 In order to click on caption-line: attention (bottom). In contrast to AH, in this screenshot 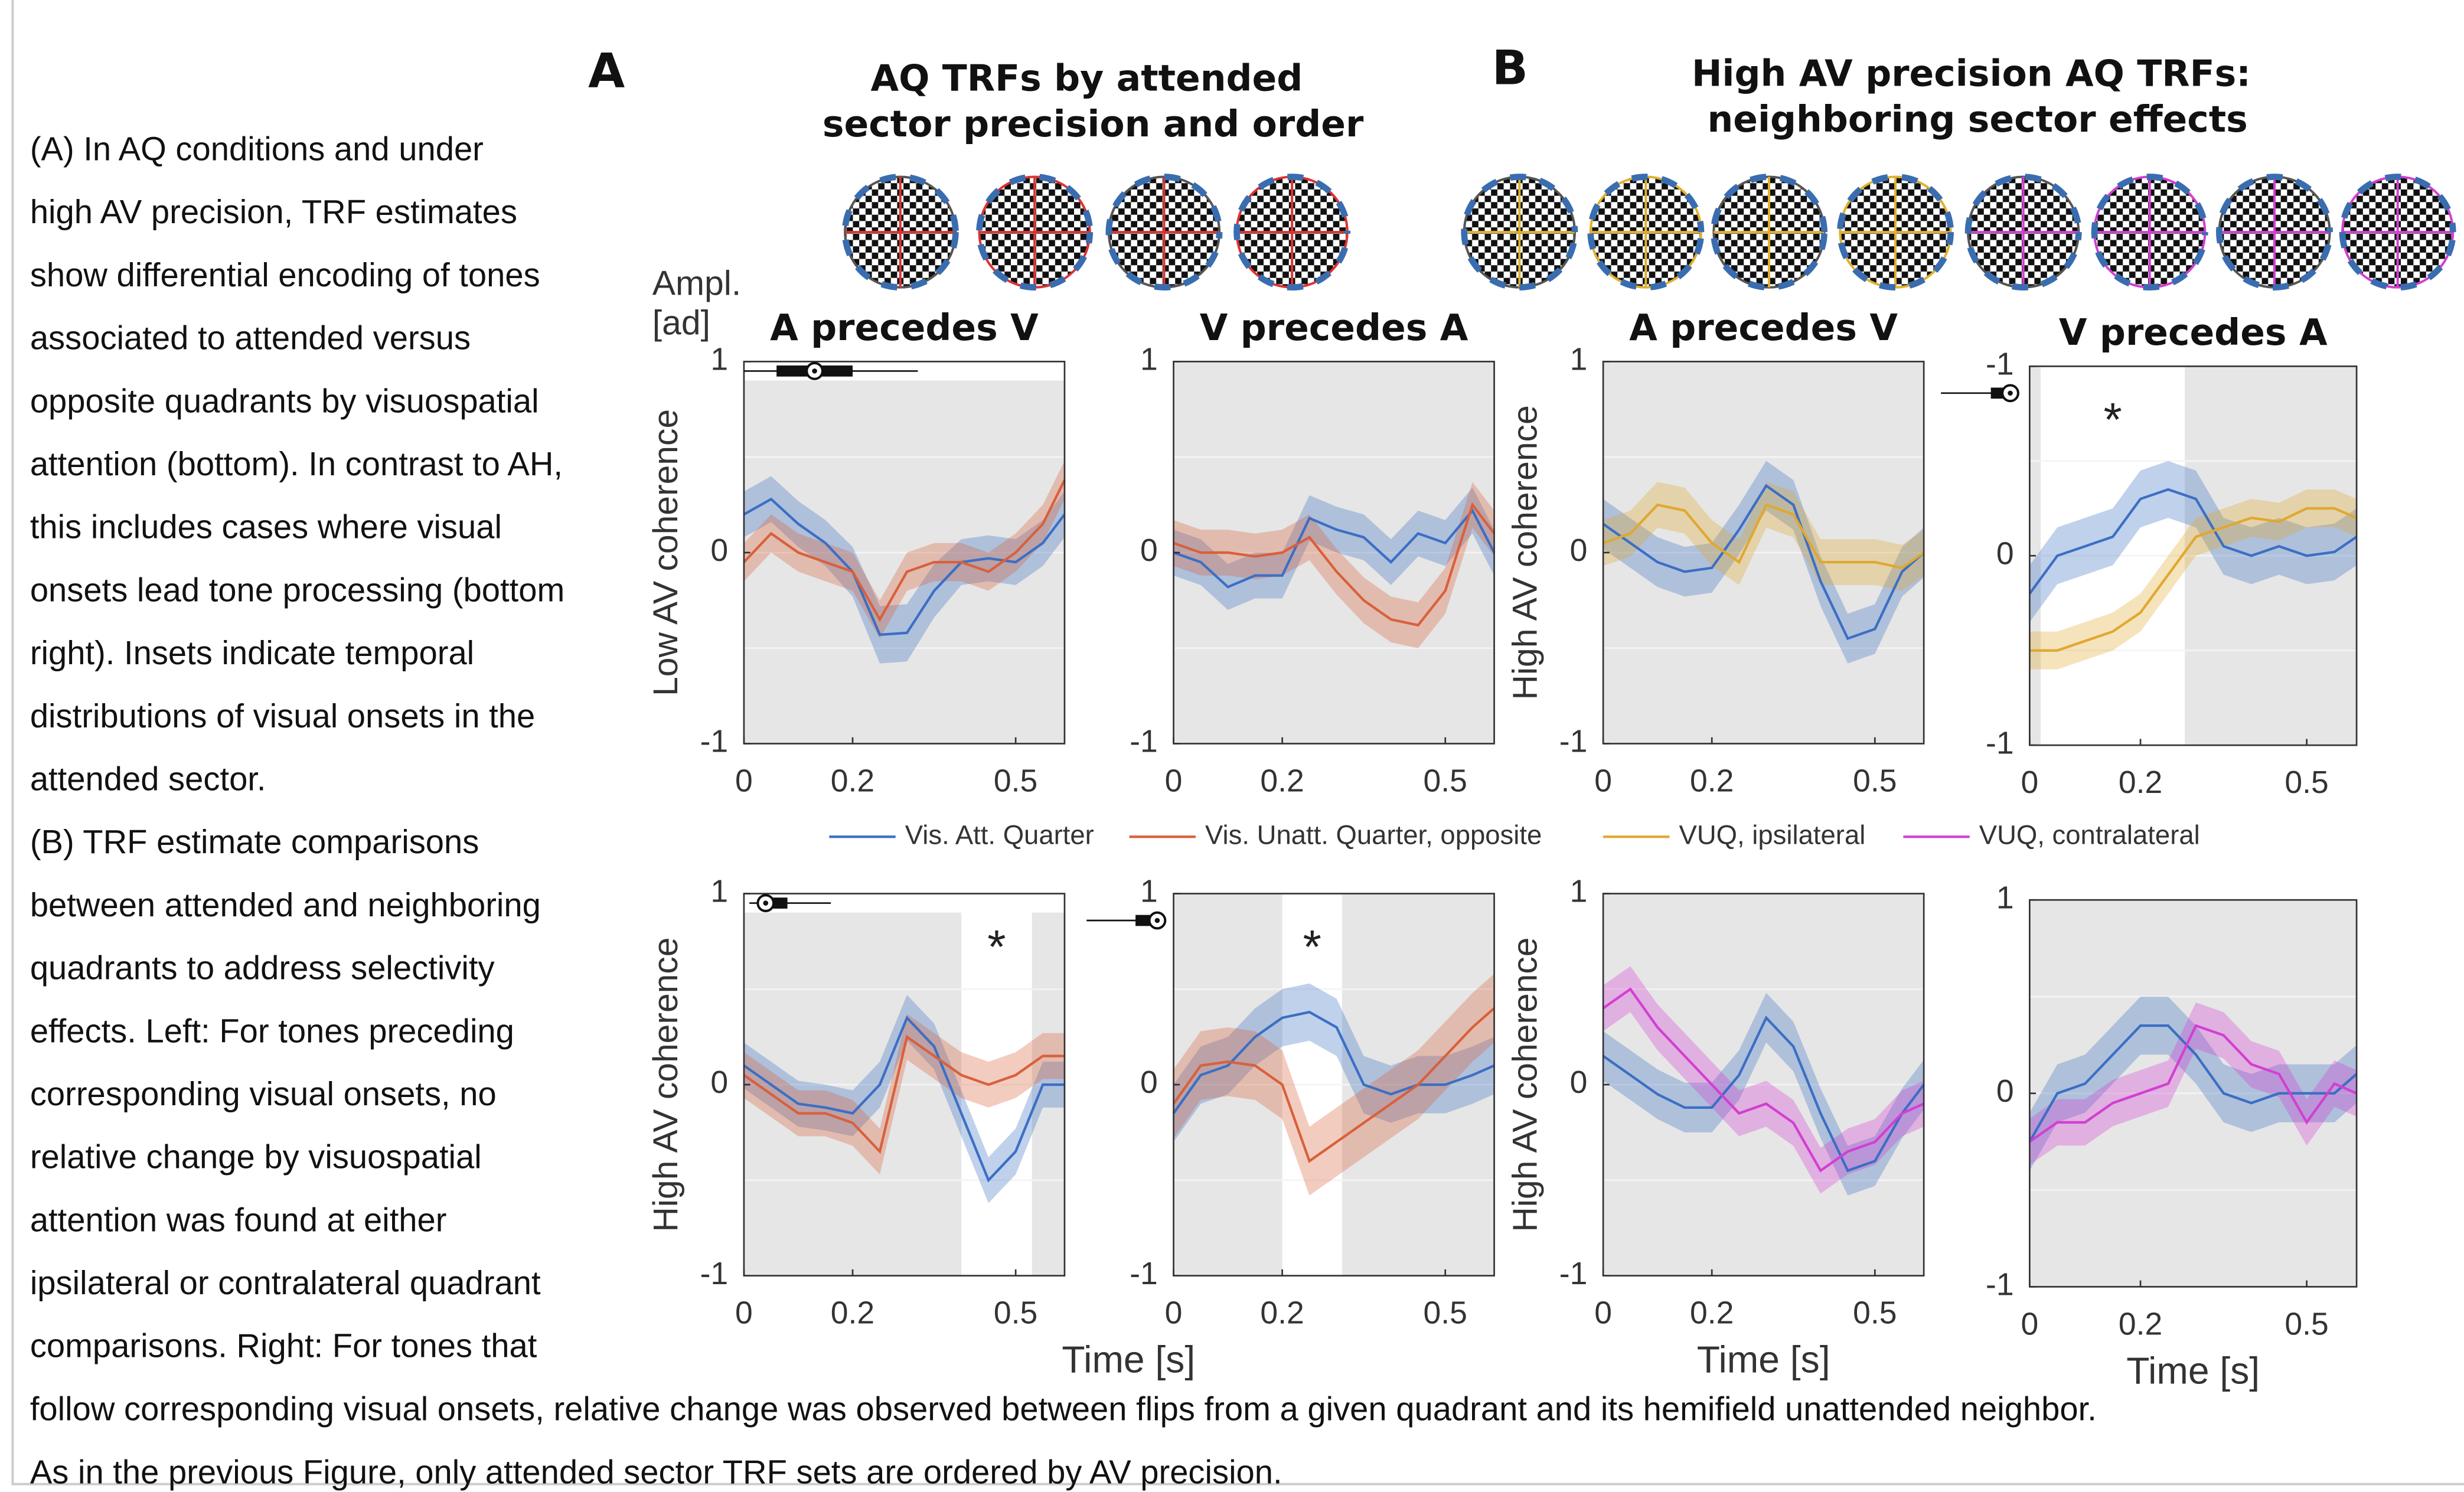, I will do `click(297, 463)`.